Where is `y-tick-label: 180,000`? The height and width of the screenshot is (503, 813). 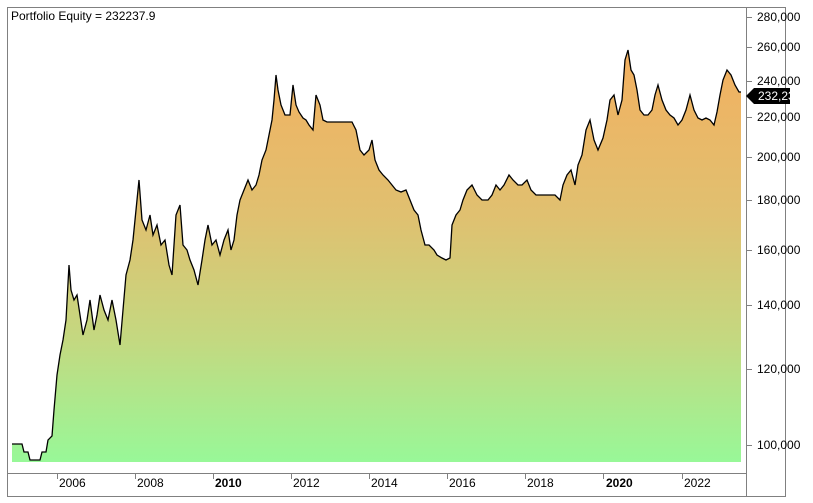 y-tick-label: 180,000 is located at coordinates (779, 200).